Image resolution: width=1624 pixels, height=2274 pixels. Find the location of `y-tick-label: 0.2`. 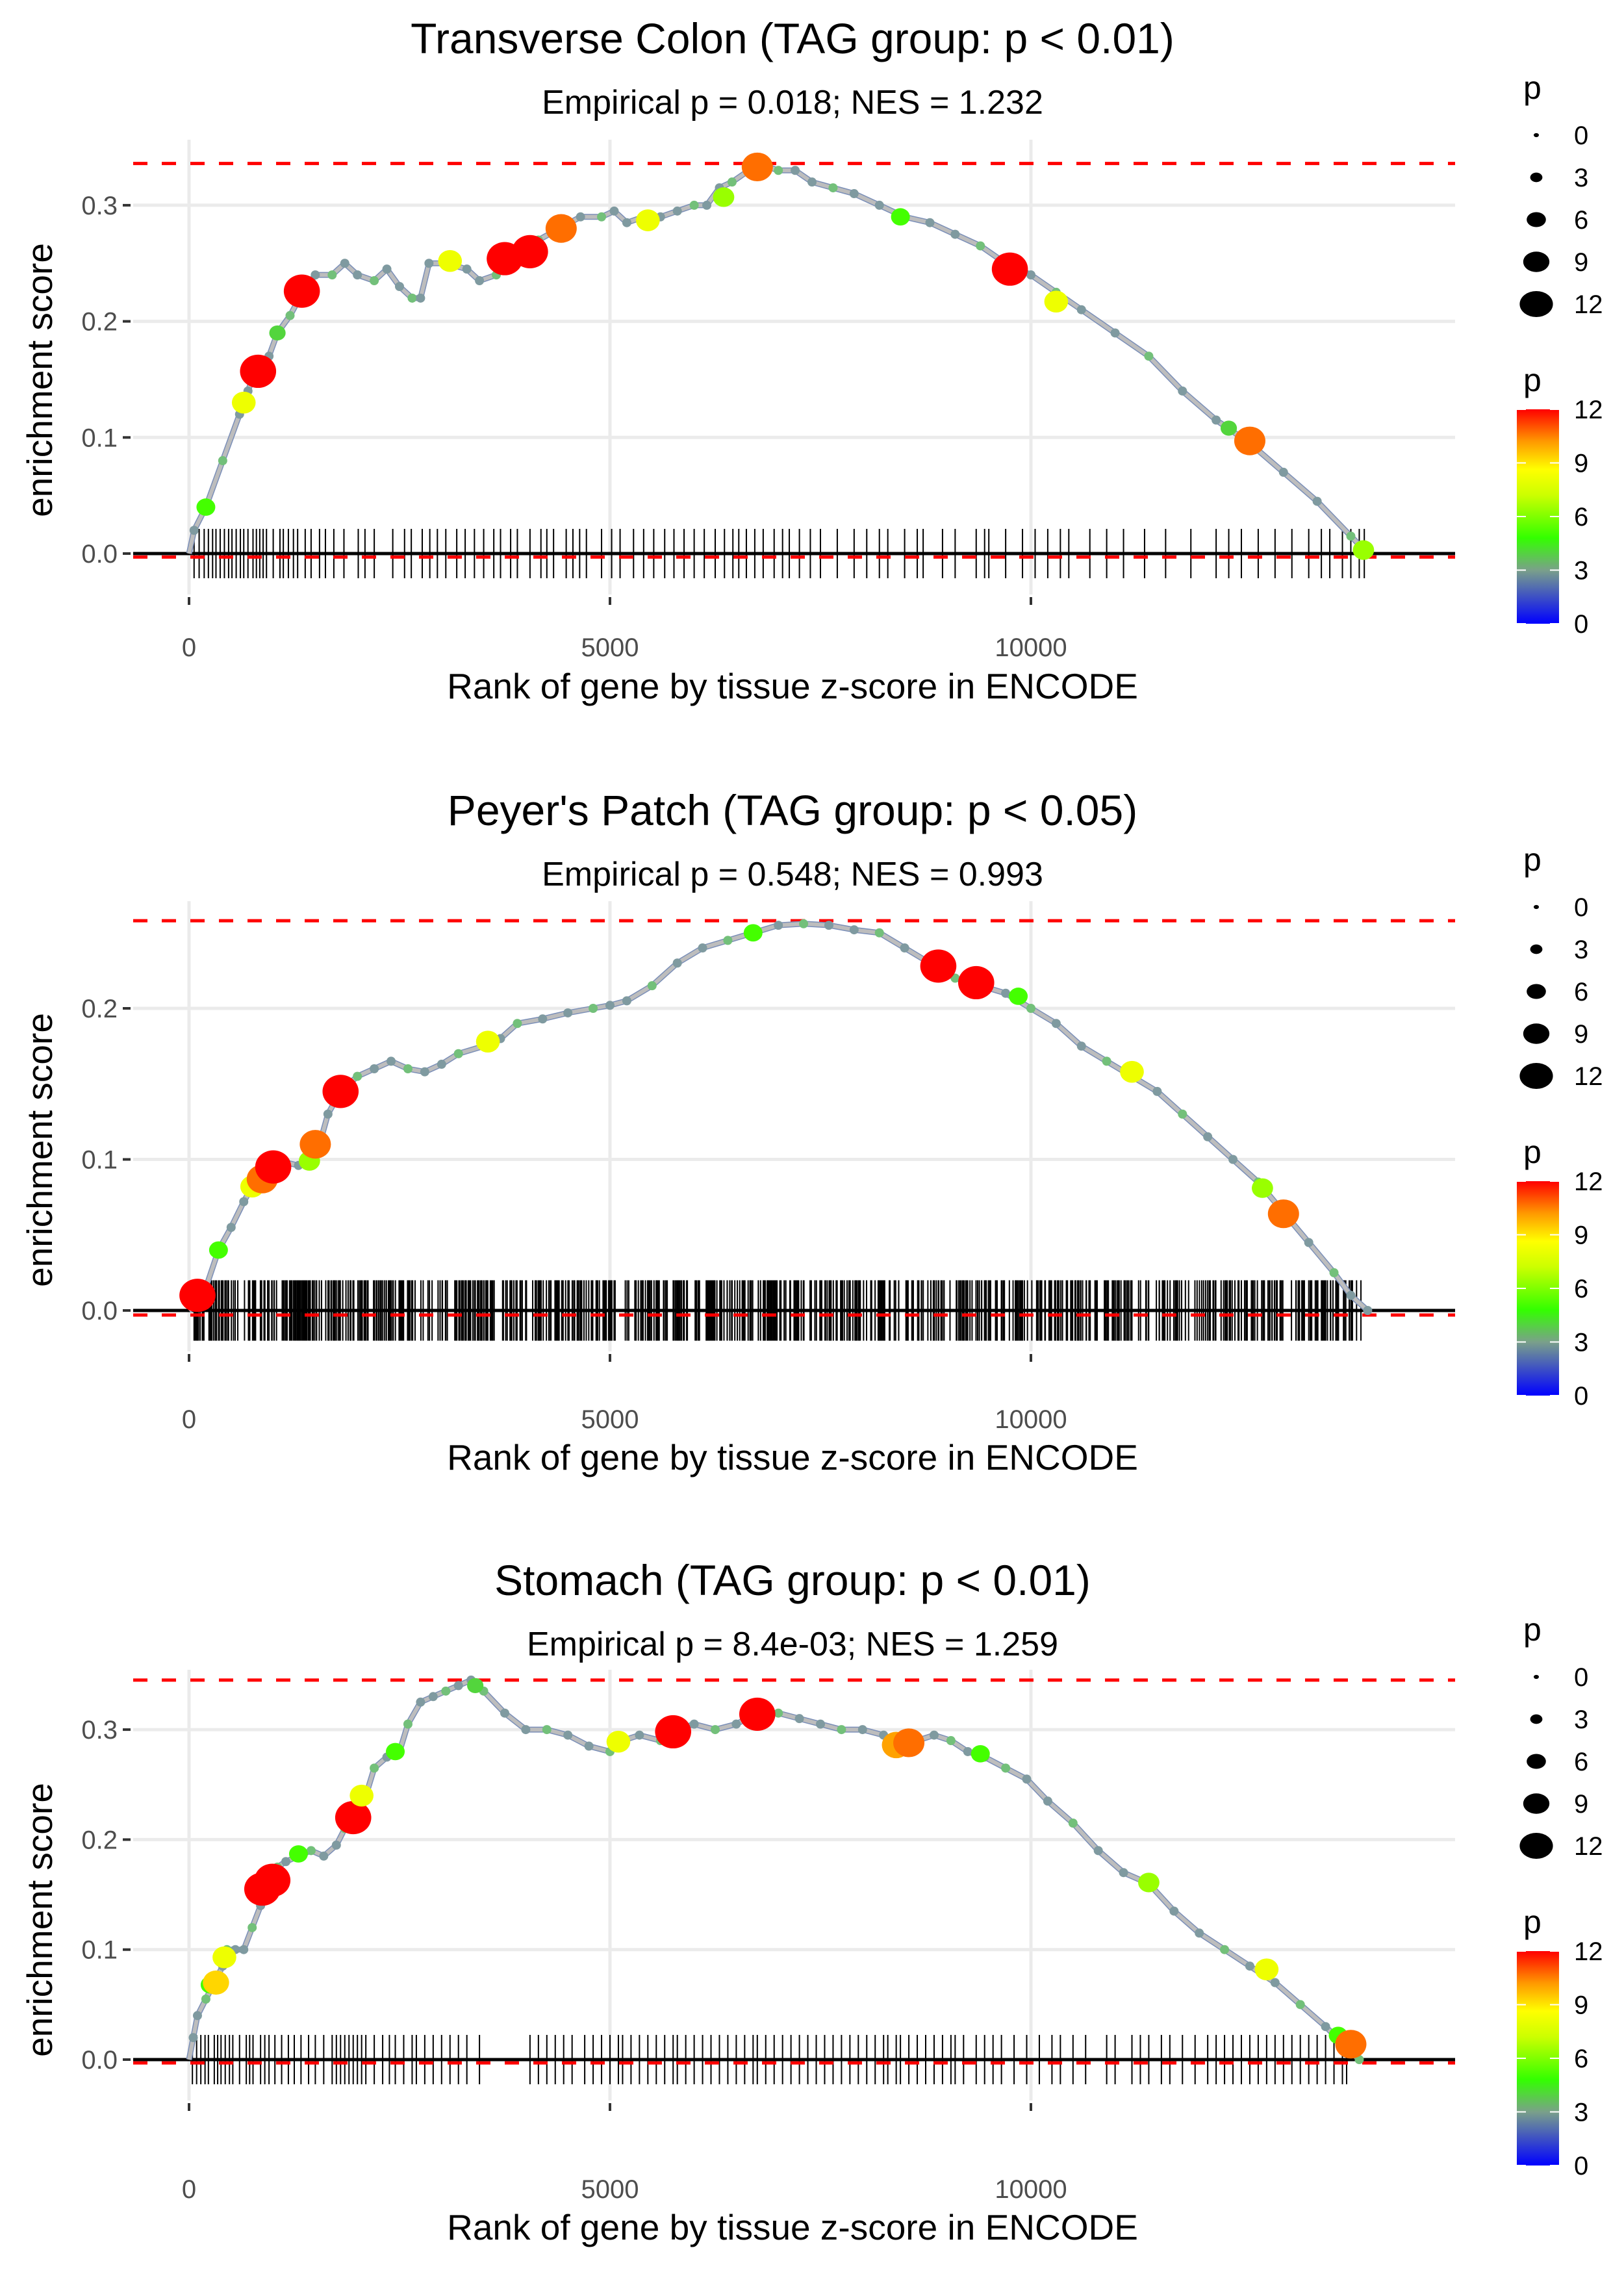

y-tick-label: 0.2 is located at coordinates (99, 1009).